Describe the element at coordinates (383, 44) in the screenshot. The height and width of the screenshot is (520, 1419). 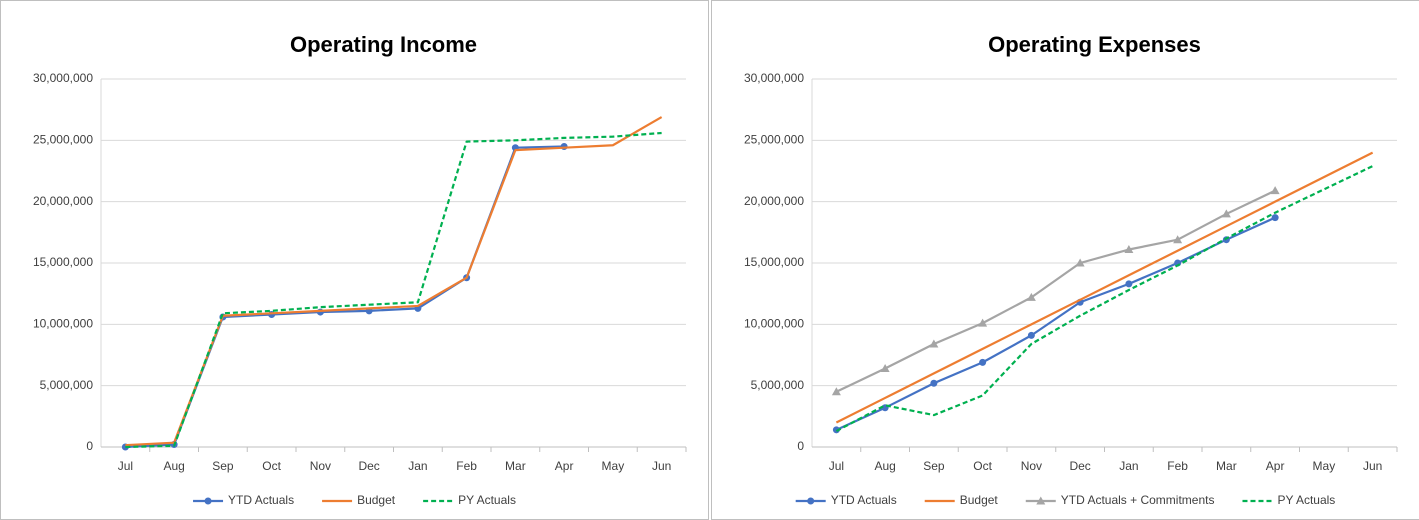
I see `chart-title: Operating Income` at that location.